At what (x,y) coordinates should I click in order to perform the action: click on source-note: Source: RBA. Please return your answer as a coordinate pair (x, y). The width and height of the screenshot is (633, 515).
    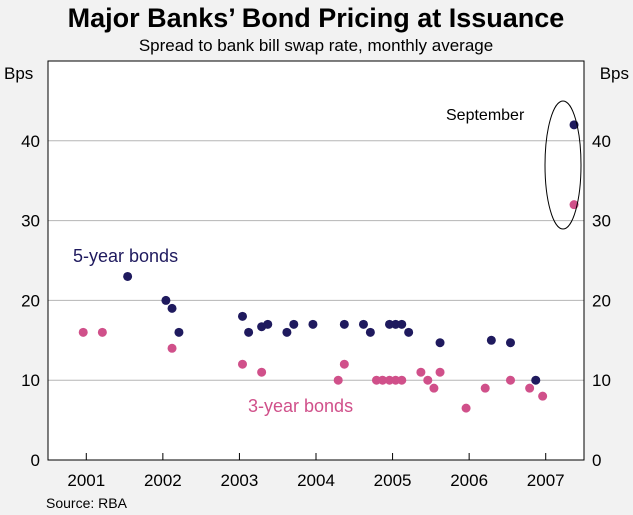
    Looking at the image, I should click on (87, 503).